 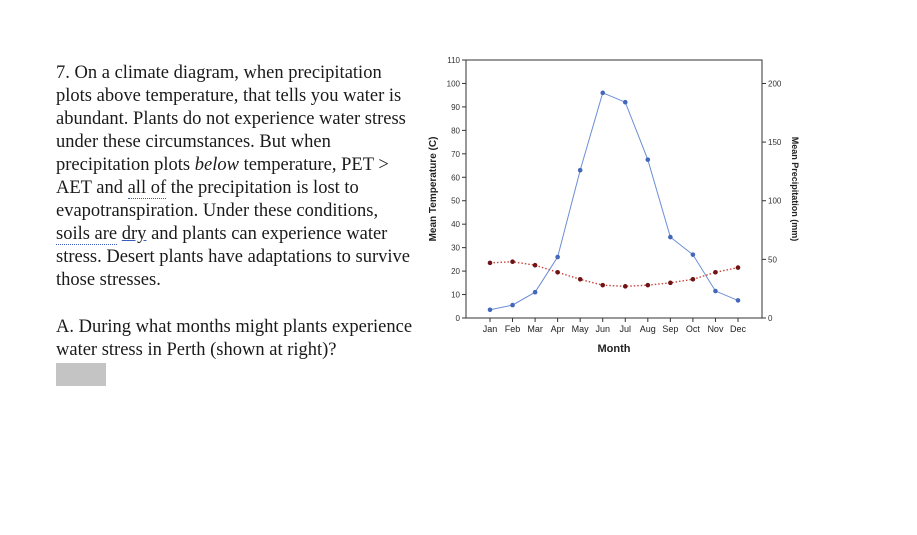 I want to click on x-tick-label: Jun, so click(x=602, y=329).